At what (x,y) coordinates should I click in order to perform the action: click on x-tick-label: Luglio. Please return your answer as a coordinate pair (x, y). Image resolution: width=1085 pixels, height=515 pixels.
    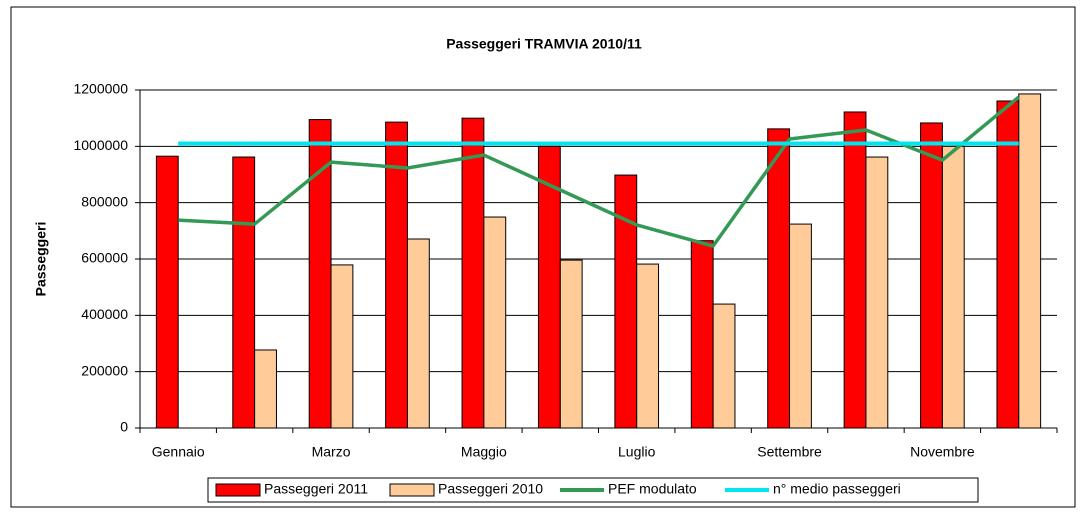
    Looking at the image, I should click on (637, 452).